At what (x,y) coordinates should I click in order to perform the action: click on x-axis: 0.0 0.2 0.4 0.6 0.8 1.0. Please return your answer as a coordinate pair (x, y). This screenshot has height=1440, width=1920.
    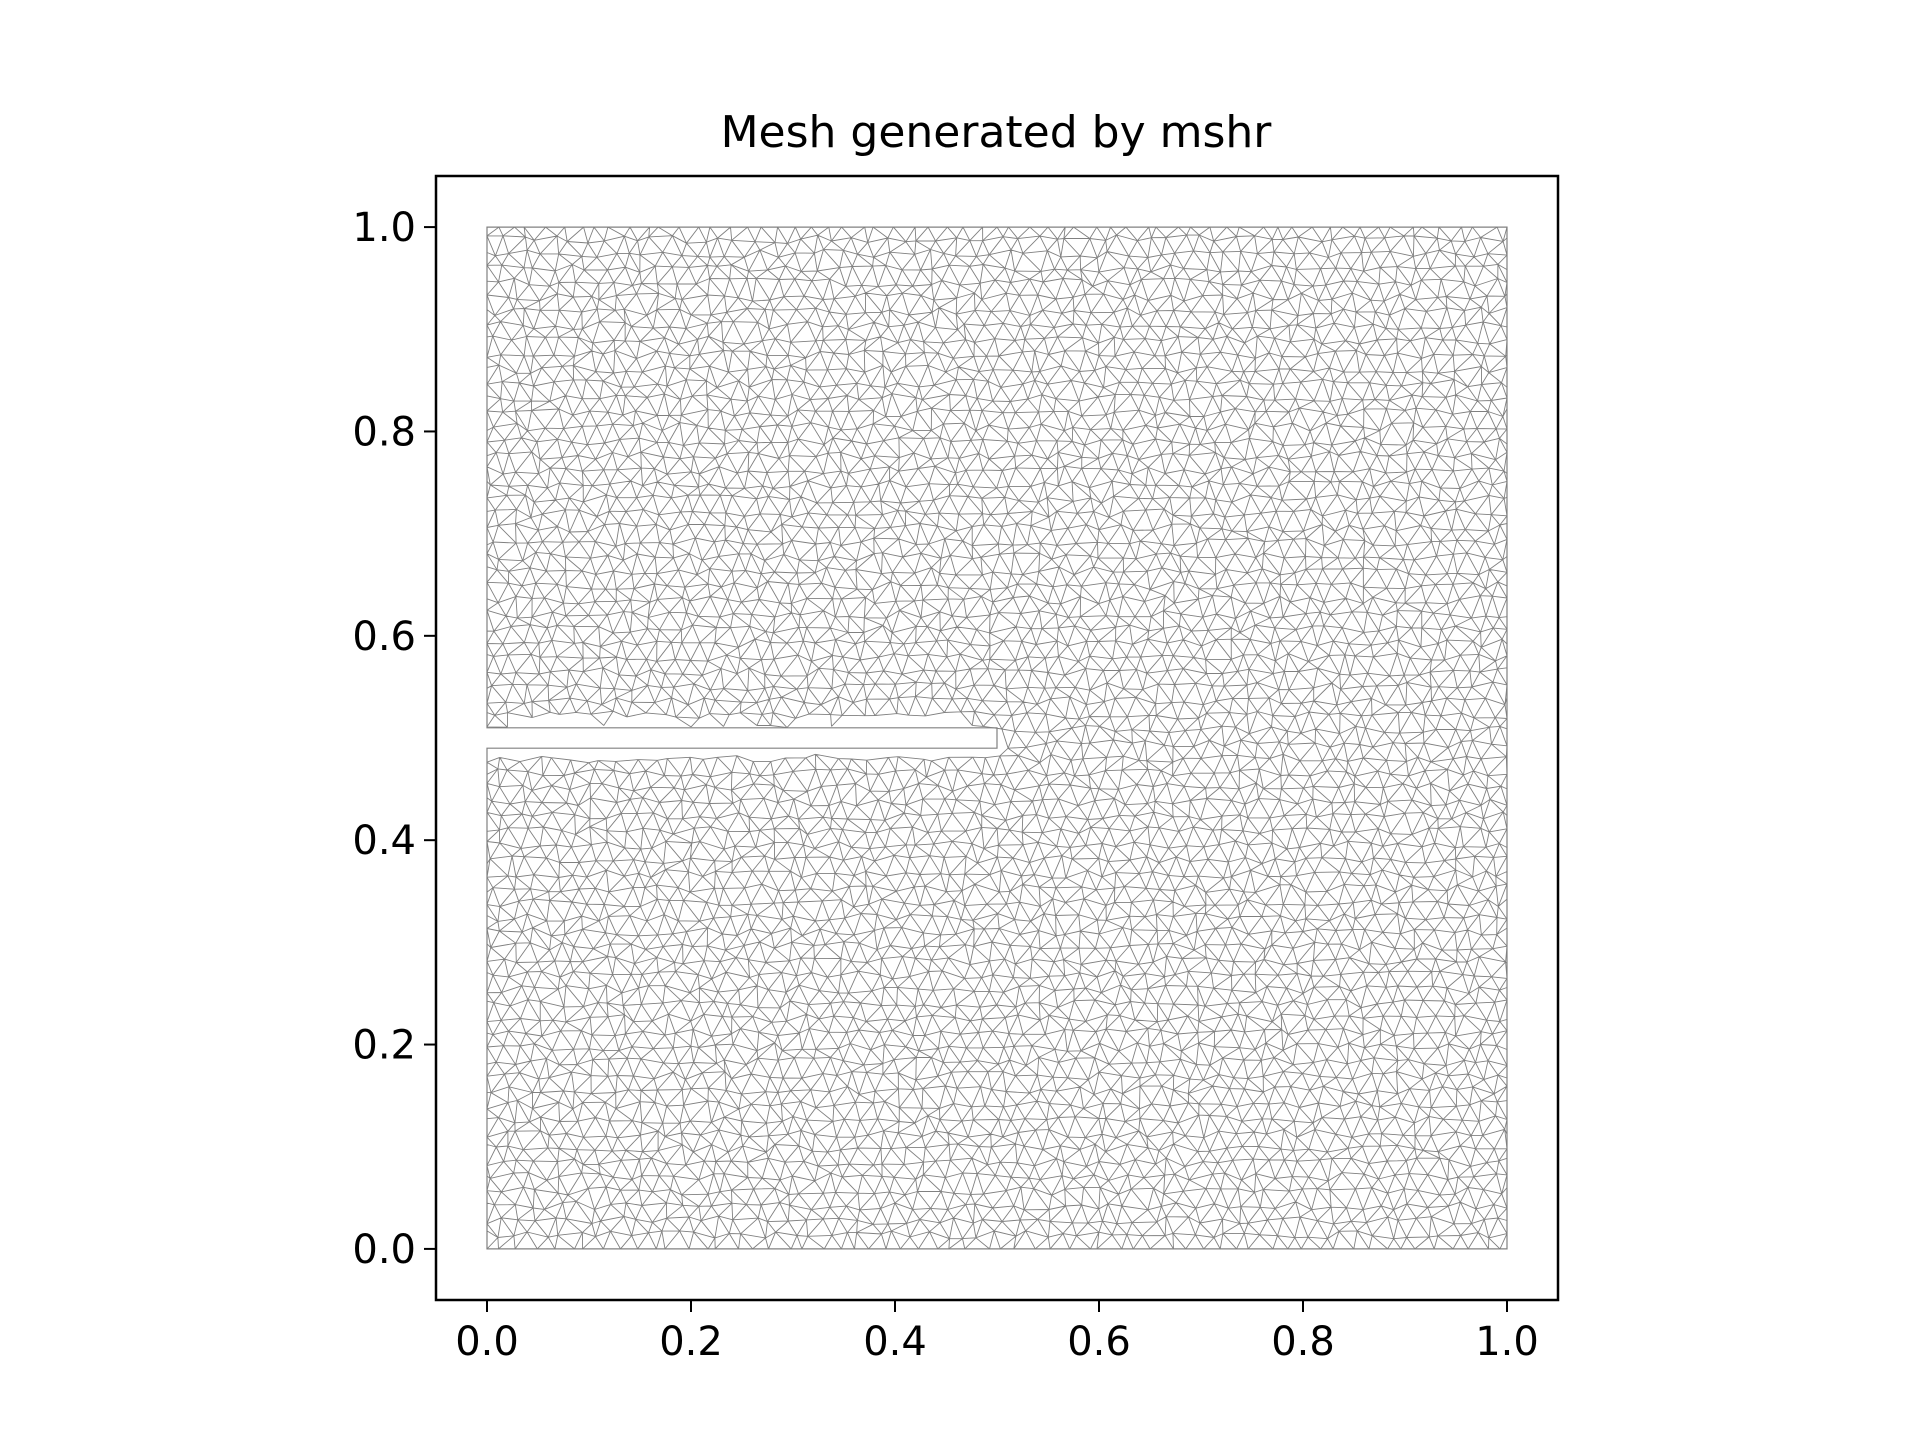
    Looking at the image, I should click on (997, 1332).